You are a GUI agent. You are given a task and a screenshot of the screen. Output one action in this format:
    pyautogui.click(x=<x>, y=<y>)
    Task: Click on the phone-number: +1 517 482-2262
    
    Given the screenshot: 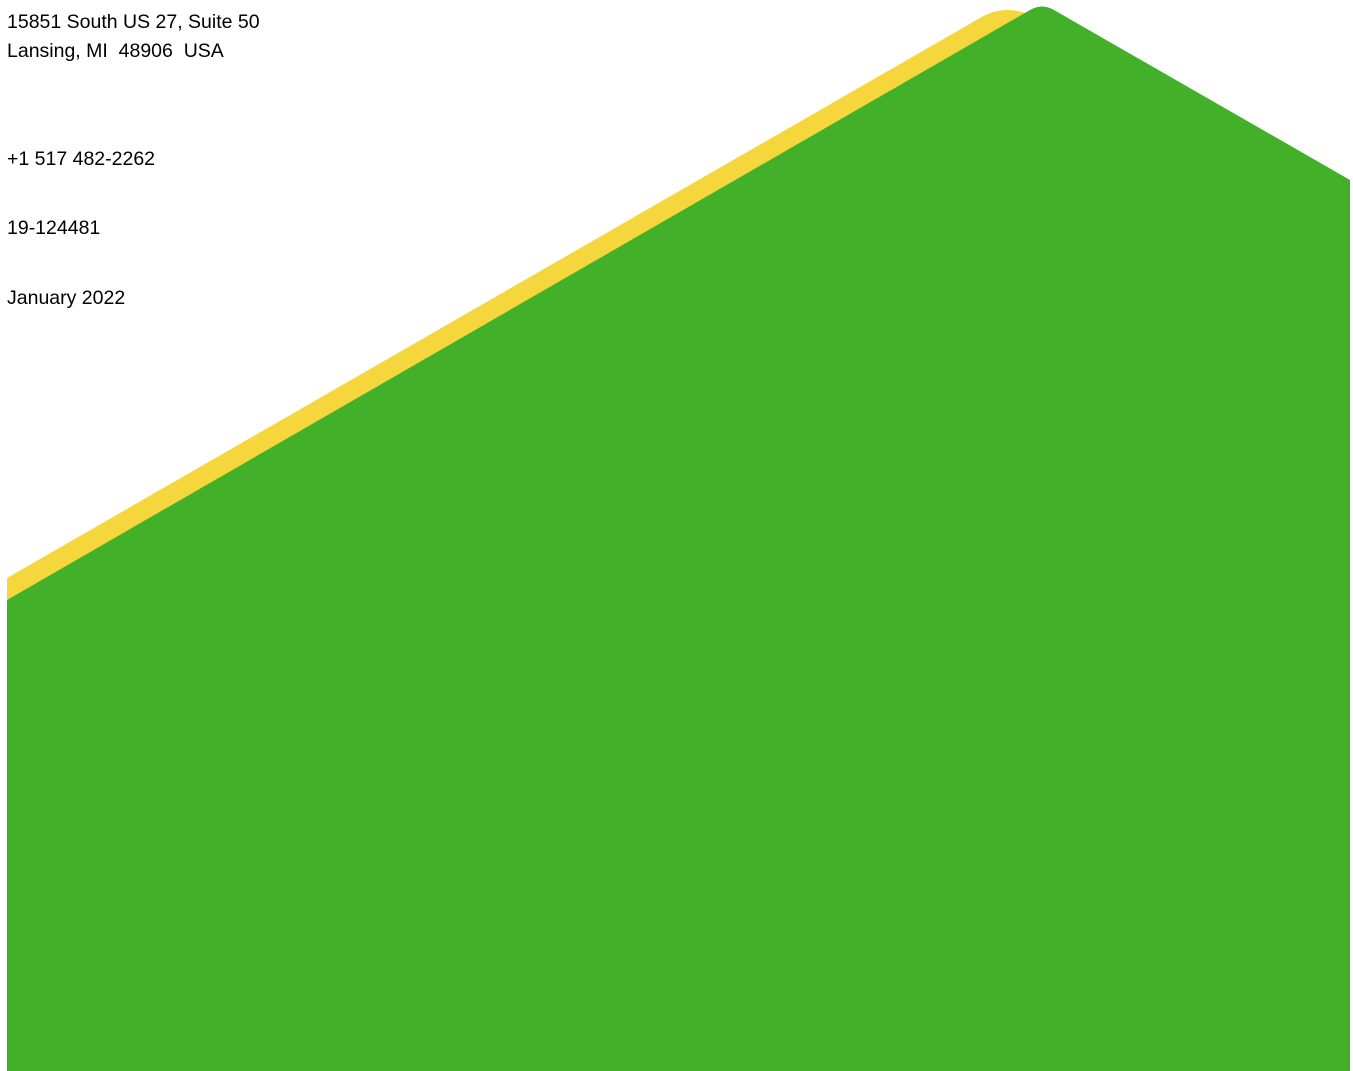 What is the action you would take?
    pyautogui.click(x=81, y=159)
    